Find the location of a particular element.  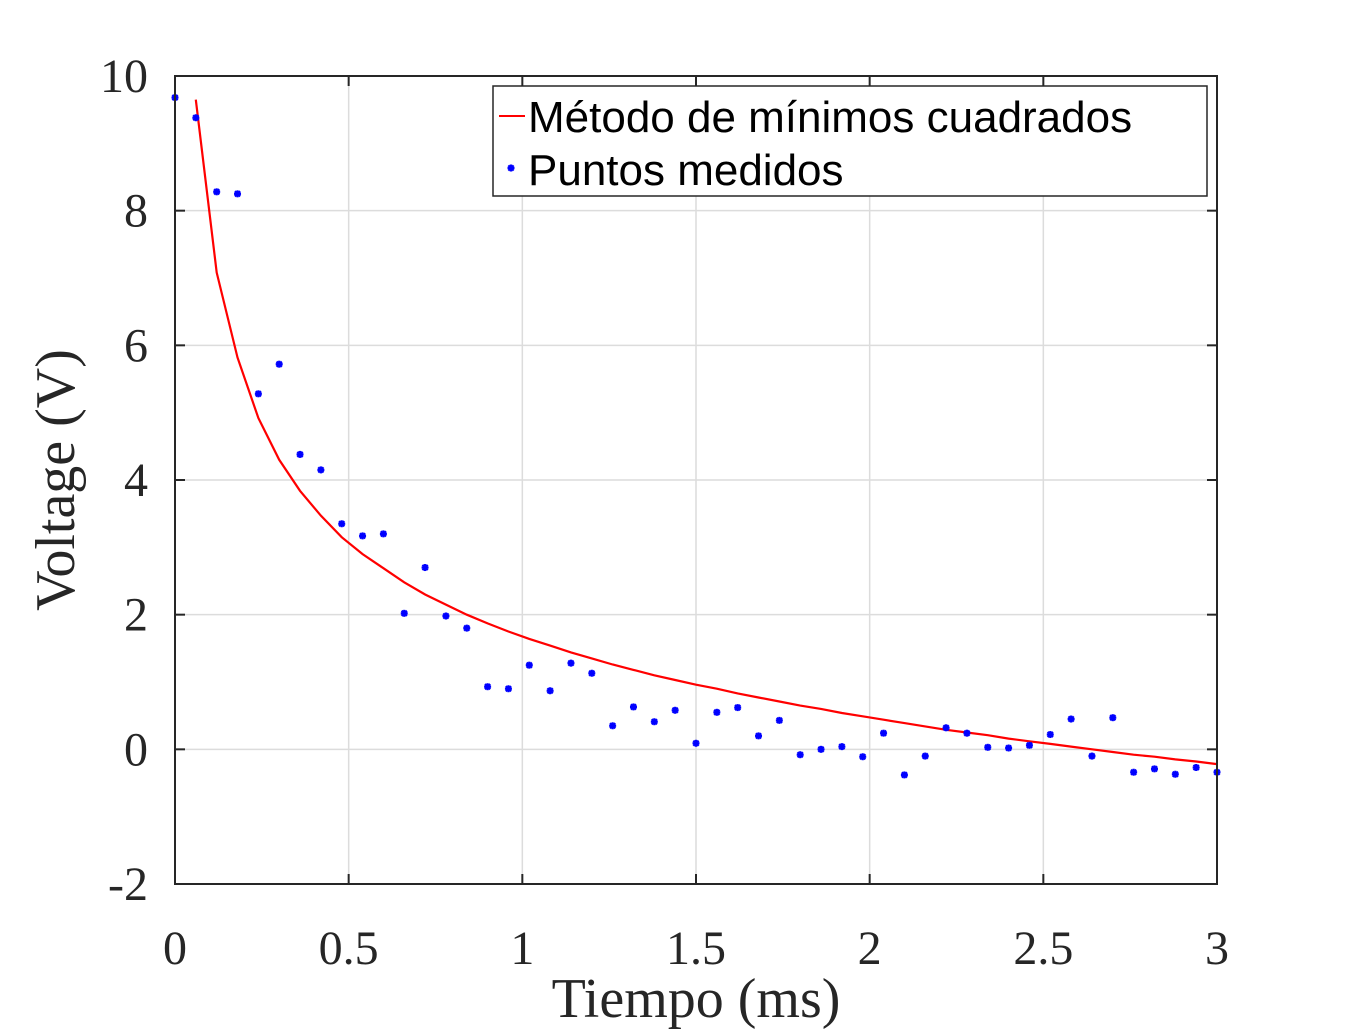

y-tick-label: 4 is located at coordinates (136, 480).